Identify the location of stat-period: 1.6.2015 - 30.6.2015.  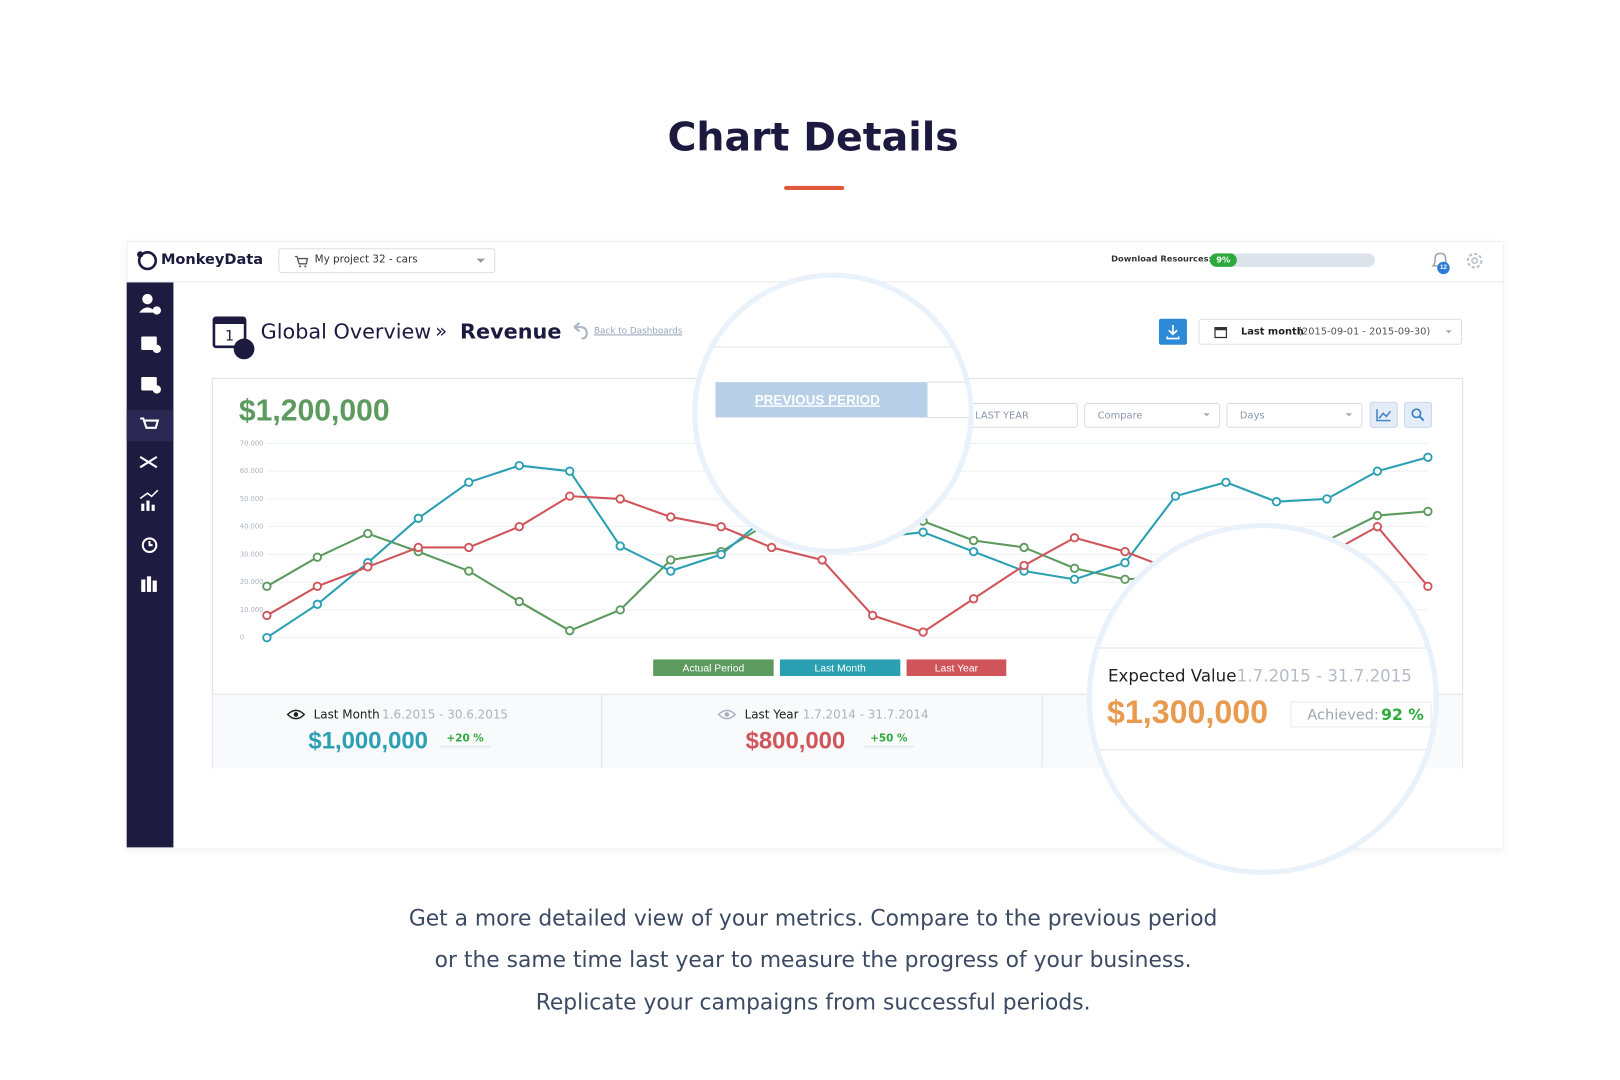
(445, 714).